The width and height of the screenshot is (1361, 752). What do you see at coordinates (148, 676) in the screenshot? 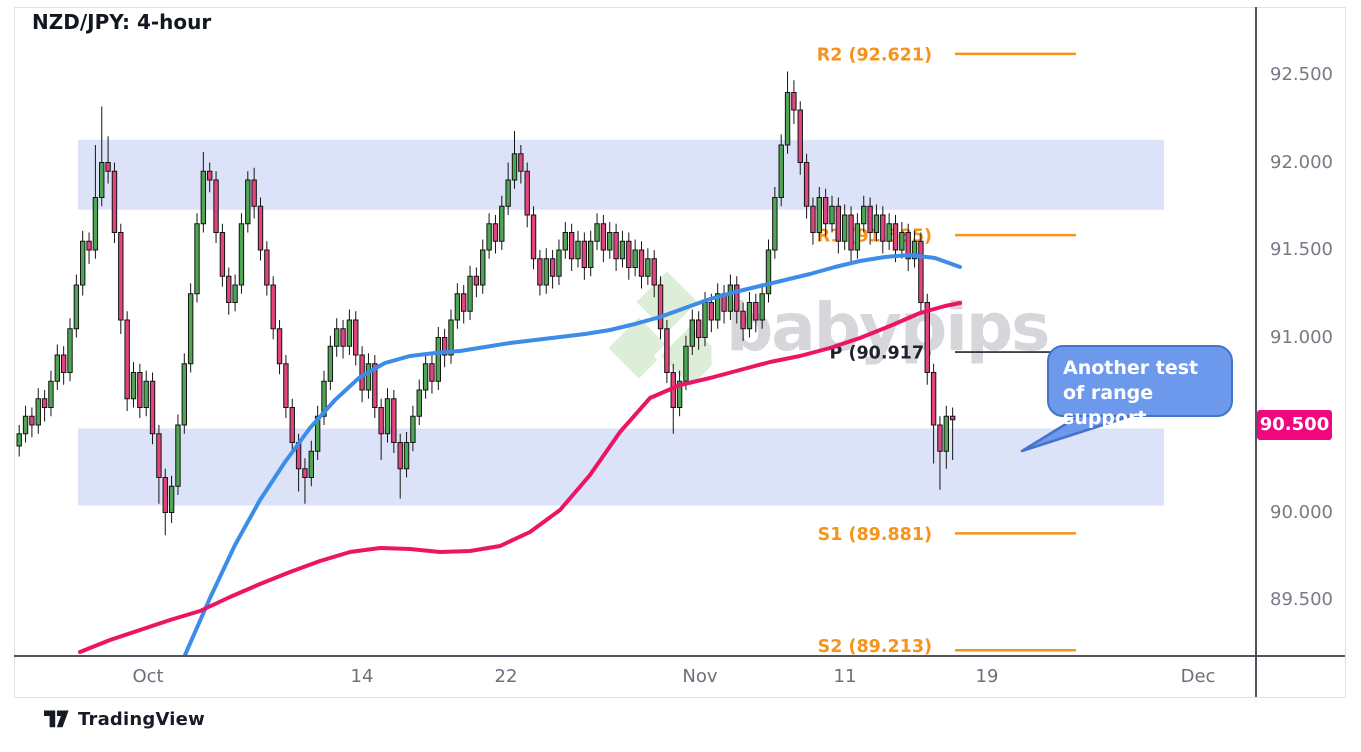
I see `time-axis-label: Oct` at bounding box center [148, 676].